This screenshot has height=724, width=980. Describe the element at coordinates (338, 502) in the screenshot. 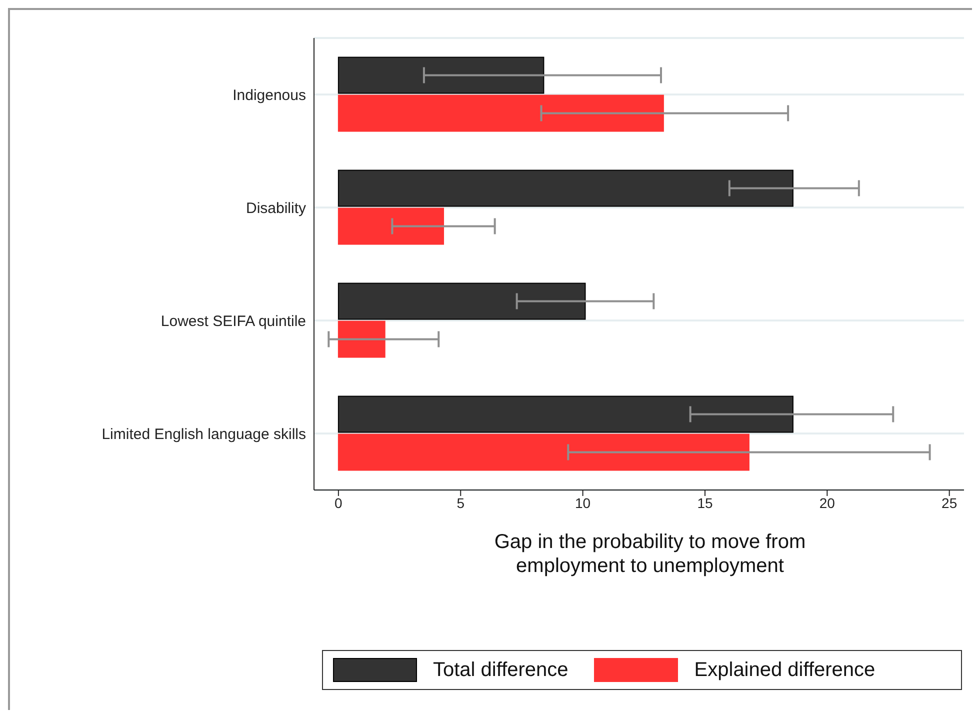

I see `x-tick-label: 0` at that location.